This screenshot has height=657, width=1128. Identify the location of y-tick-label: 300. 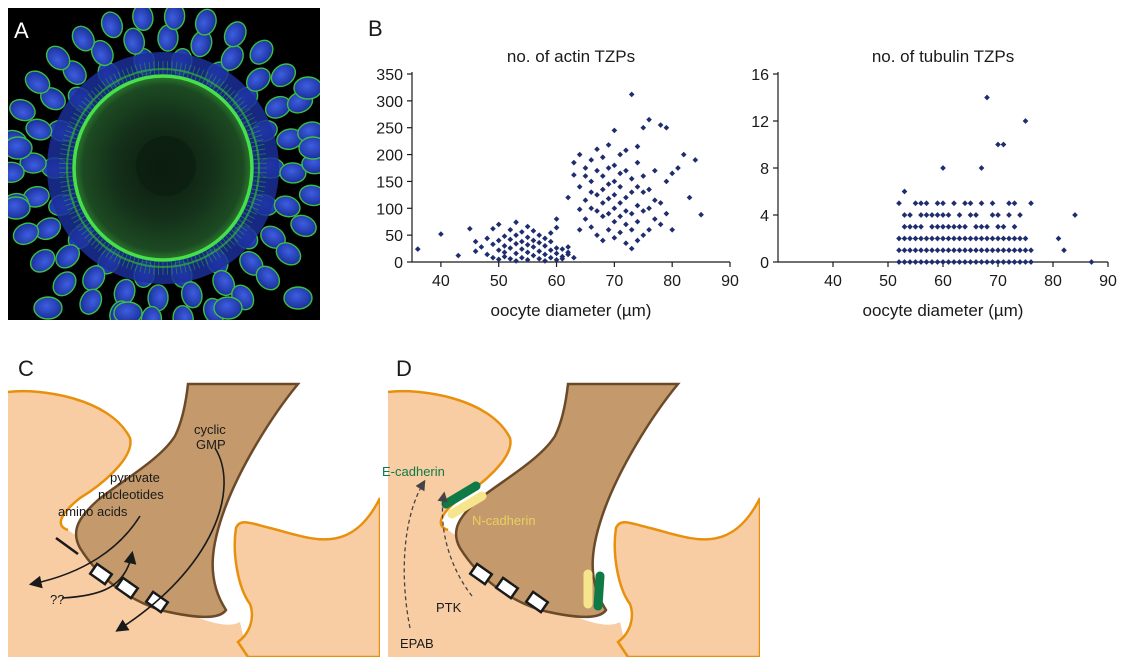
(389, 102).